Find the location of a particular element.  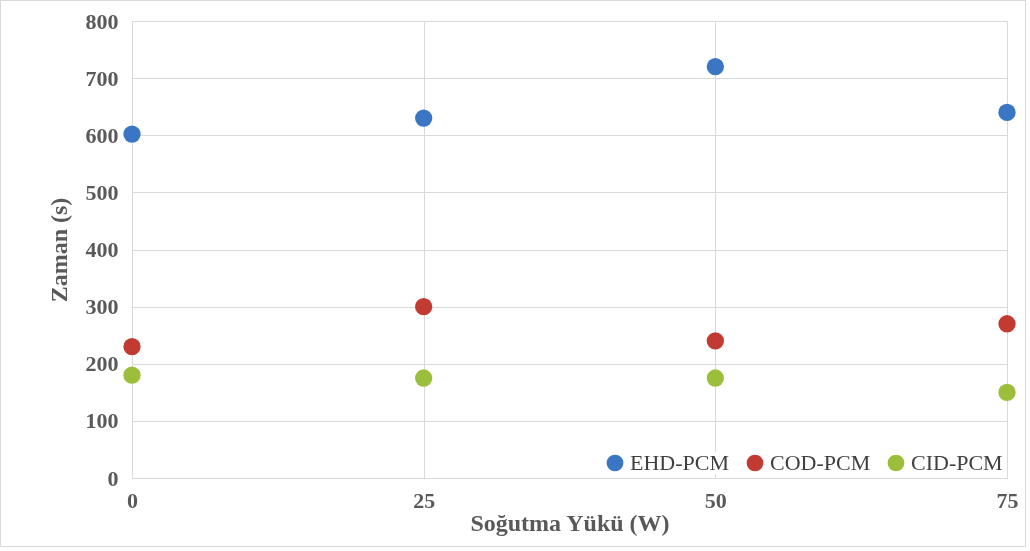

legend-label: EHD-PCM is located at coordinates (680, 462).